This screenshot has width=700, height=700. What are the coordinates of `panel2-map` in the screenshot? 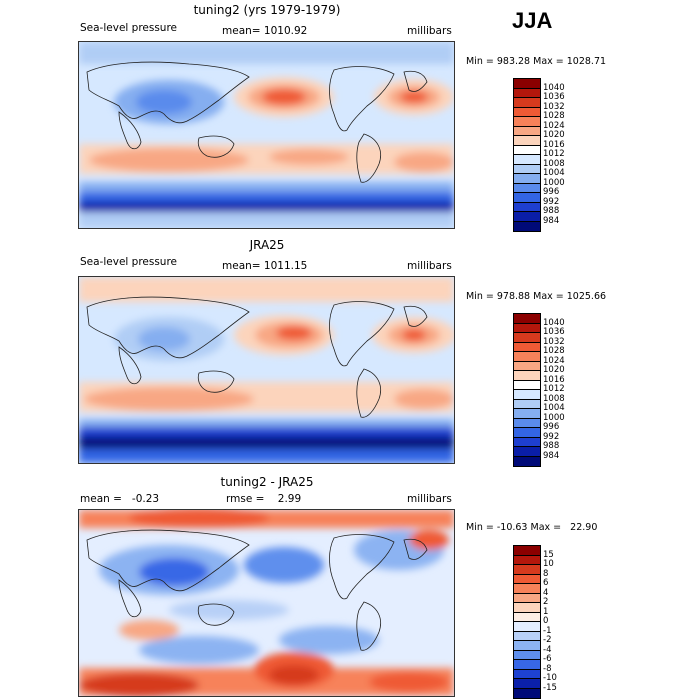 It's located at (266, 370).